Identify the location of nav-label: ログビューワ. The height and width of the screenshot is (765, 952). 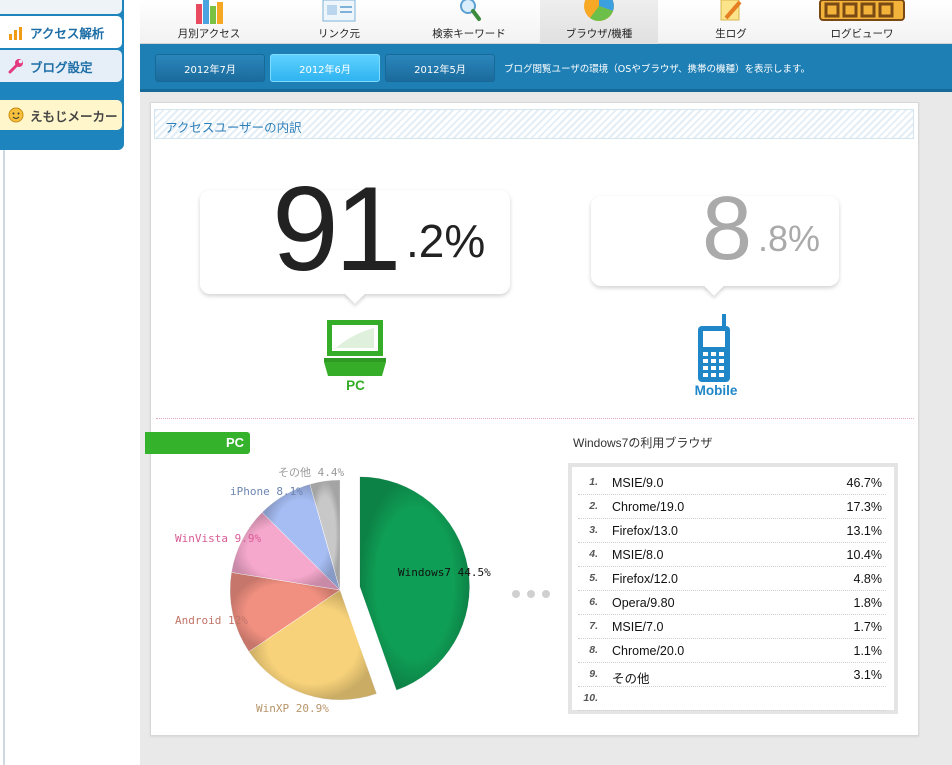
(862, 34).